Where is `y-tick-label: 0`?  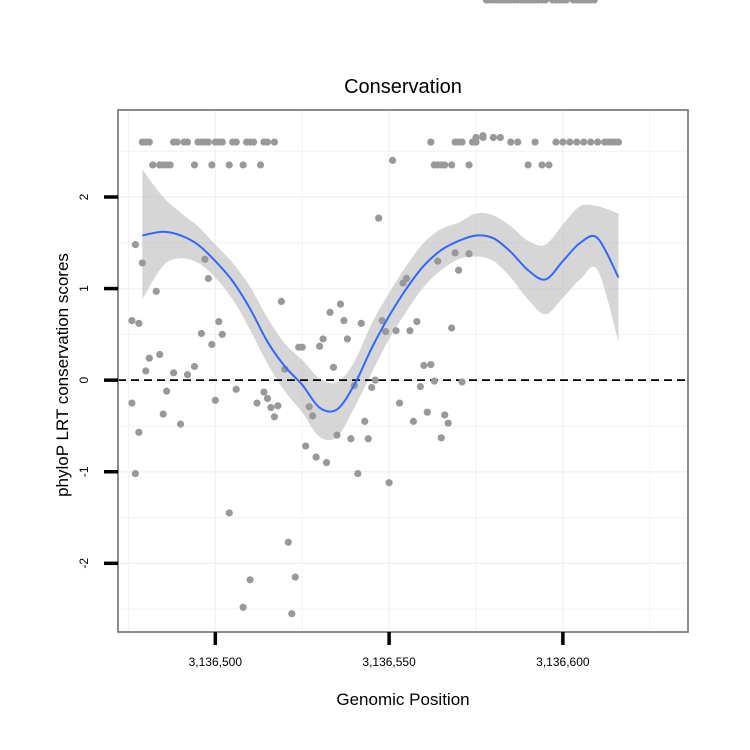
y-tick-label: 0 is located at coordinates (84, 380).